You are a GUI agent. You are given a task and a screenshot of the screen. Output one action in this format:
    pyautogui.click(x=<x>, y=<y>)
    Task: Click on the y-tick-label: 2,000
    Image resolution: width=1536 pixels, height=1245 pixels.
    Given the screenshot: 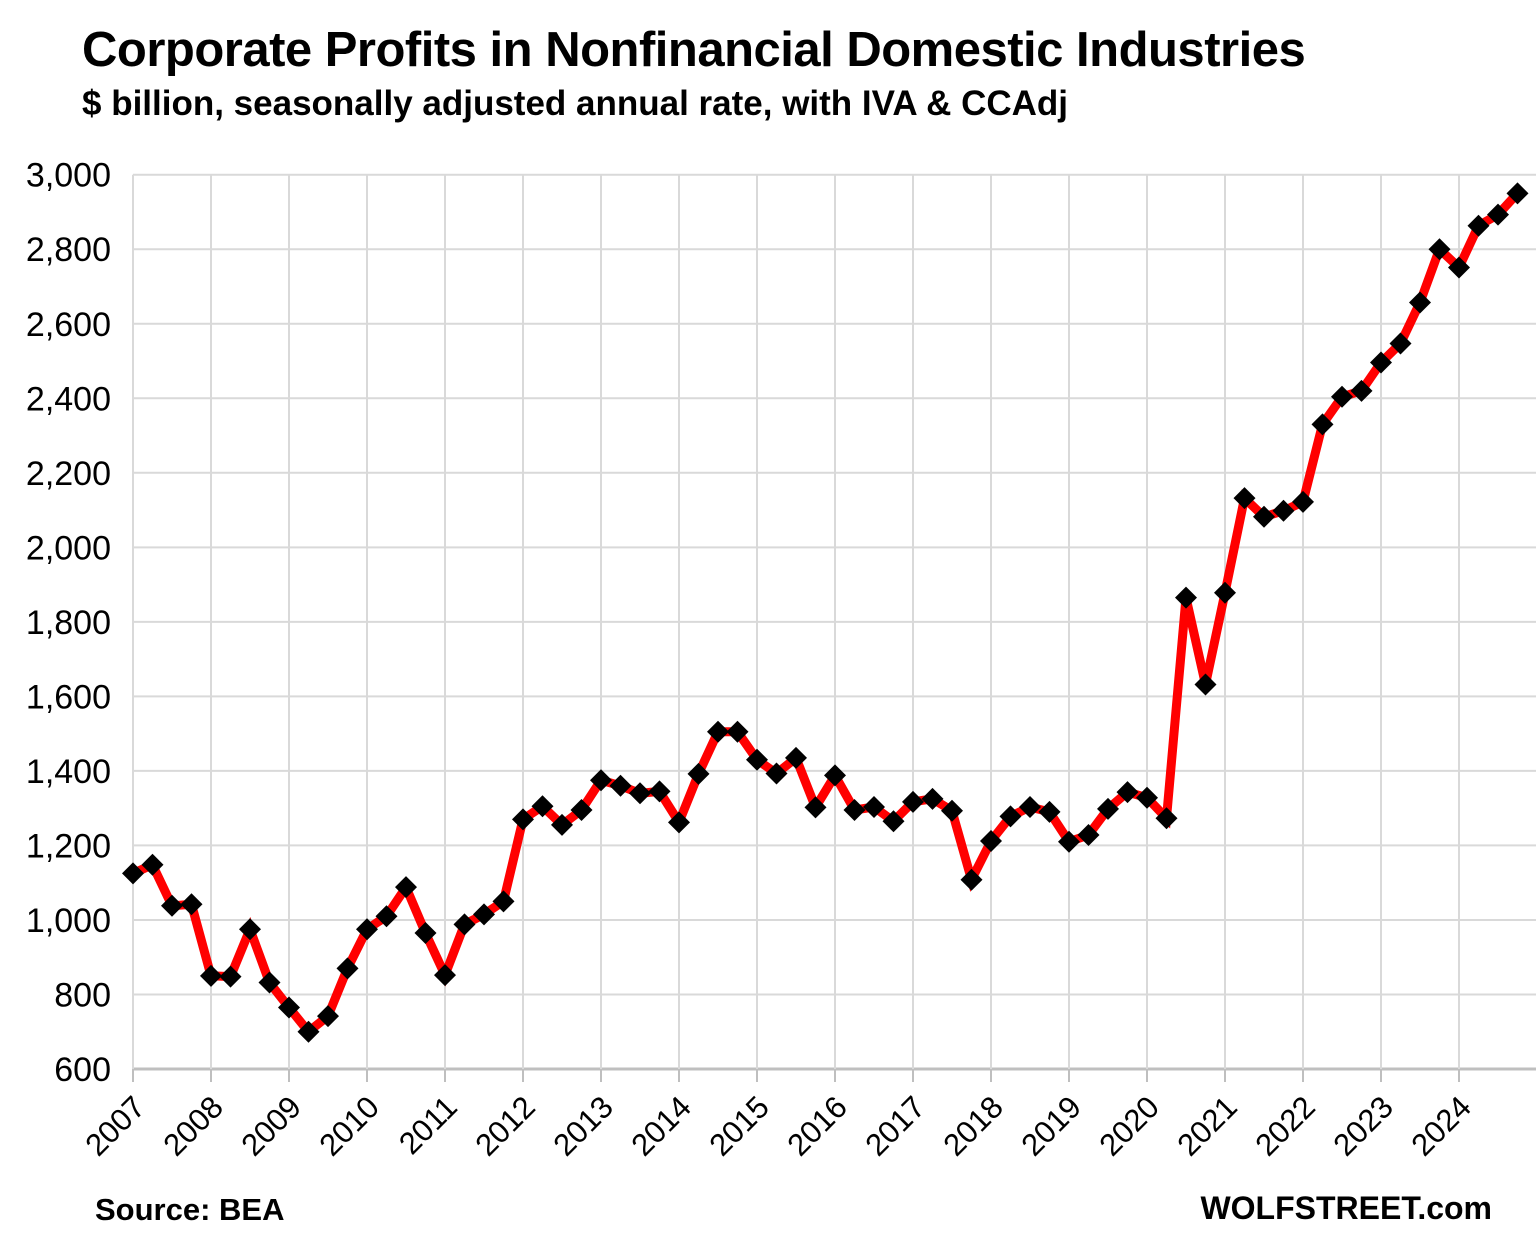 What is the action you would take?
    pyautogui.click(x=68, y=548)
    